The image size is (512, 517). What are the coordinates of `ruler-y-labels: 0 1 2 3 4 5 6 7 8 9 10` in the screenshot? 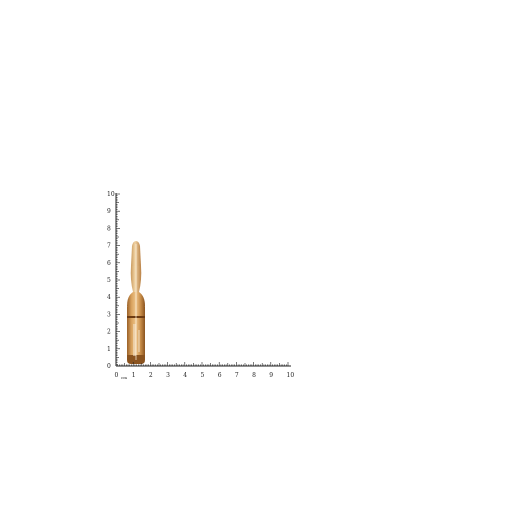 It's located at (111, 280).